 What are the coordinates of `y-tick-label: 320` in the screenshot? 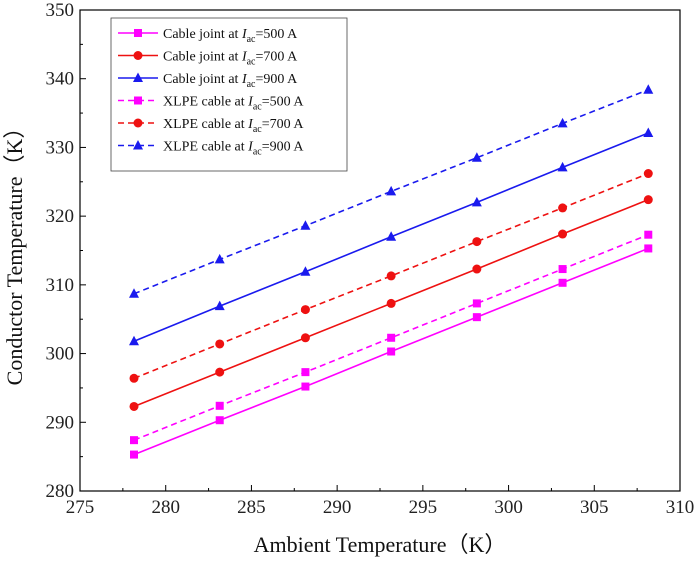 It's located at (60, 216).